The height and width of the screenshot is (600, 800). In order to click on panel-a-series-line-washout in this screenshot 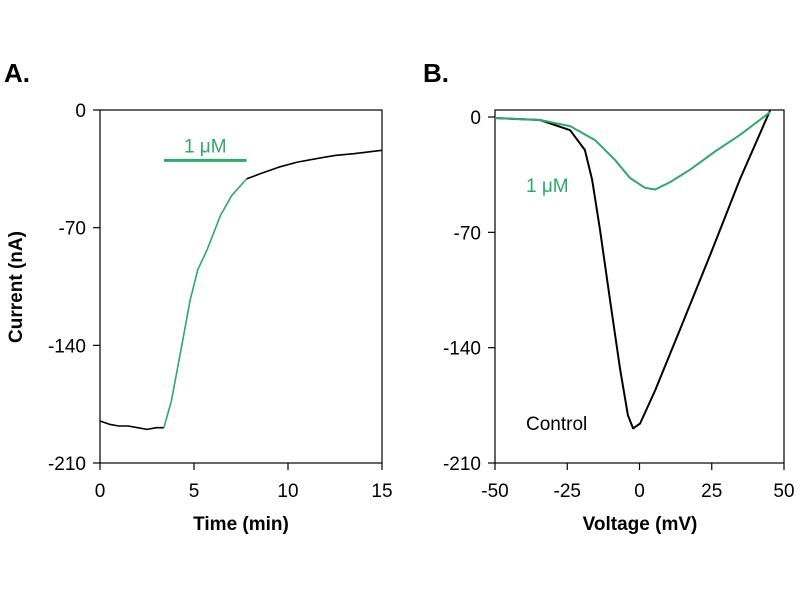, I will do `click(314, 164)`.